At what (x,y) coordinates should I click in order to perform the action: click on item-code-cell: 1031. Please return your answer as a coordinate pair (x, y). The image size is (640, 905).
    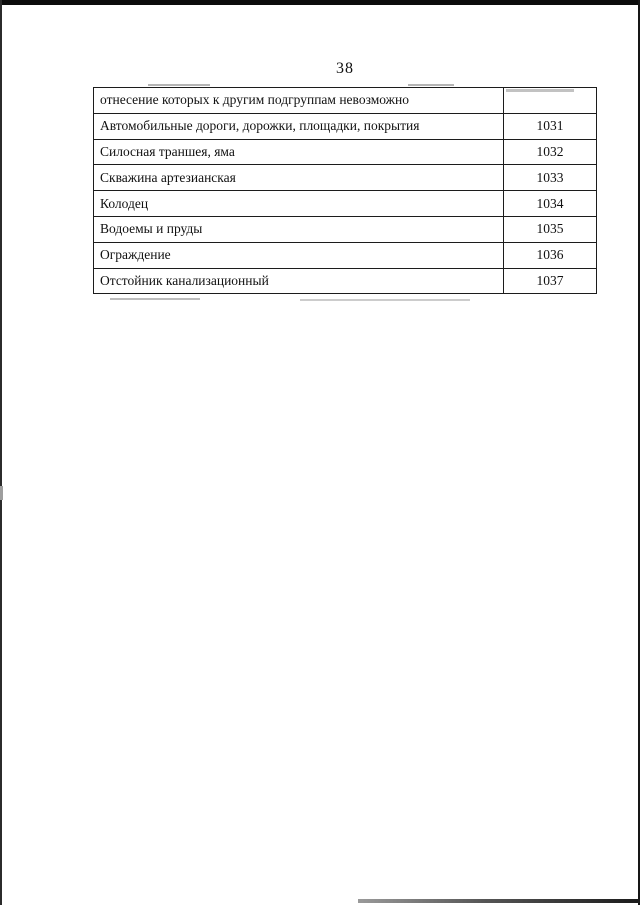
    Looking at the image, I should click on (550, 126).